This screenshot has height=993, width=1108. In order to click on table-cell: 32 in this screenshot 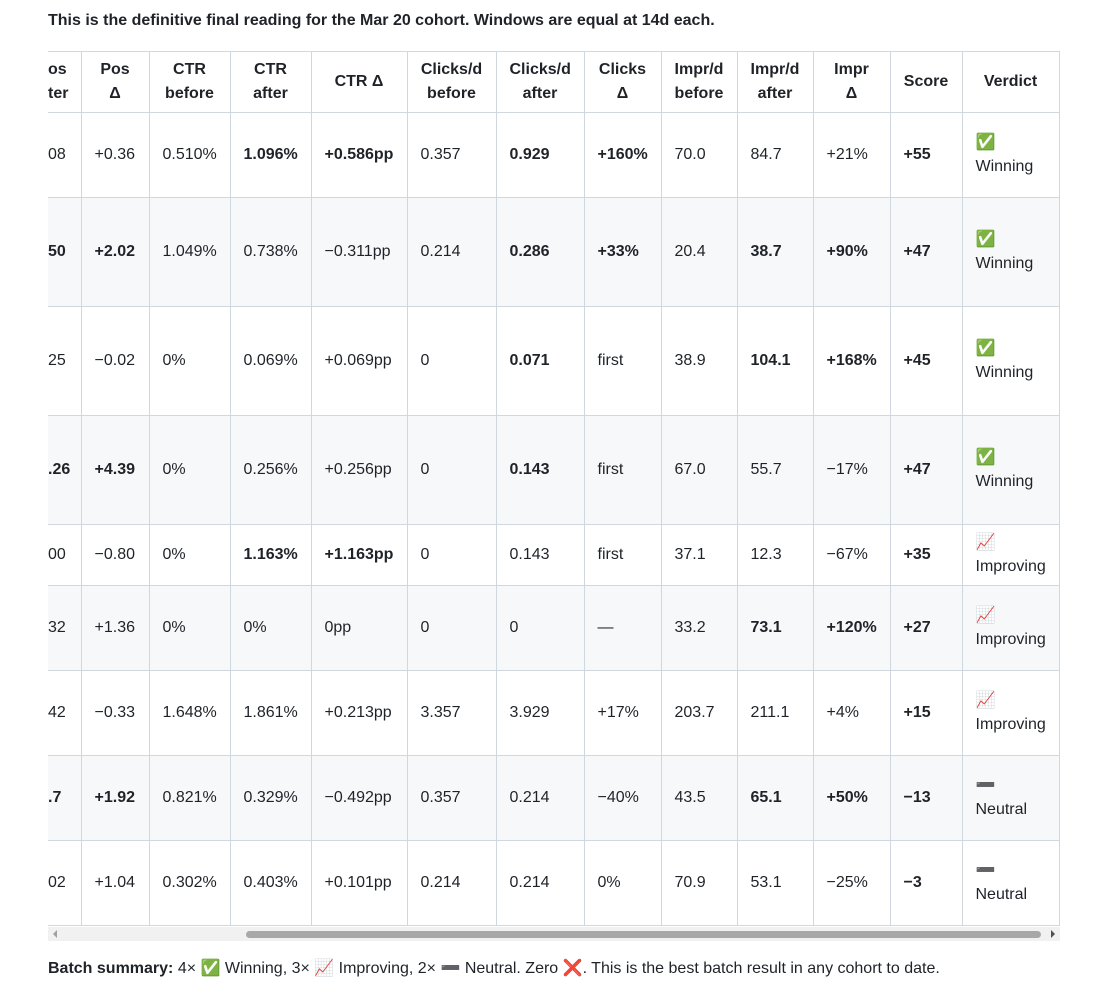, I will do `click(65, 628)`.